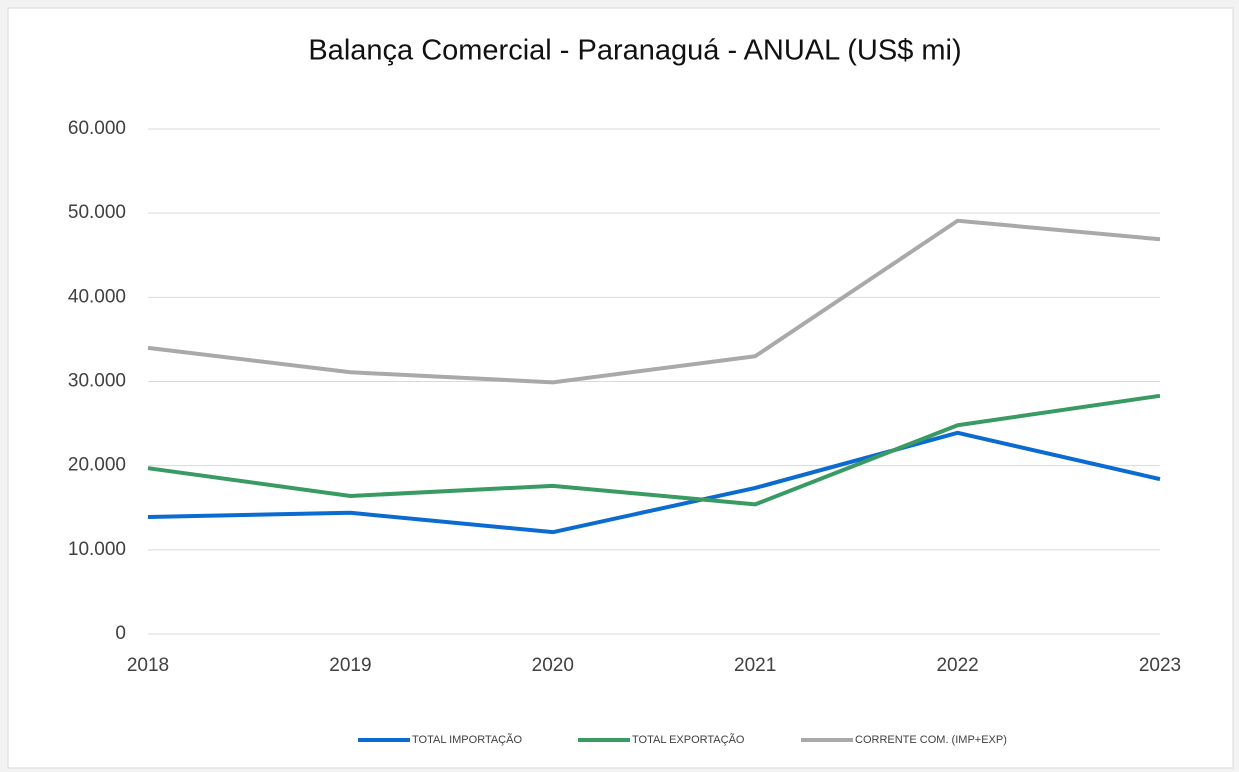 The height and width of the screenshot is (772, 1239). I want to click on x-tick-label: 2022, so click(957, 665).